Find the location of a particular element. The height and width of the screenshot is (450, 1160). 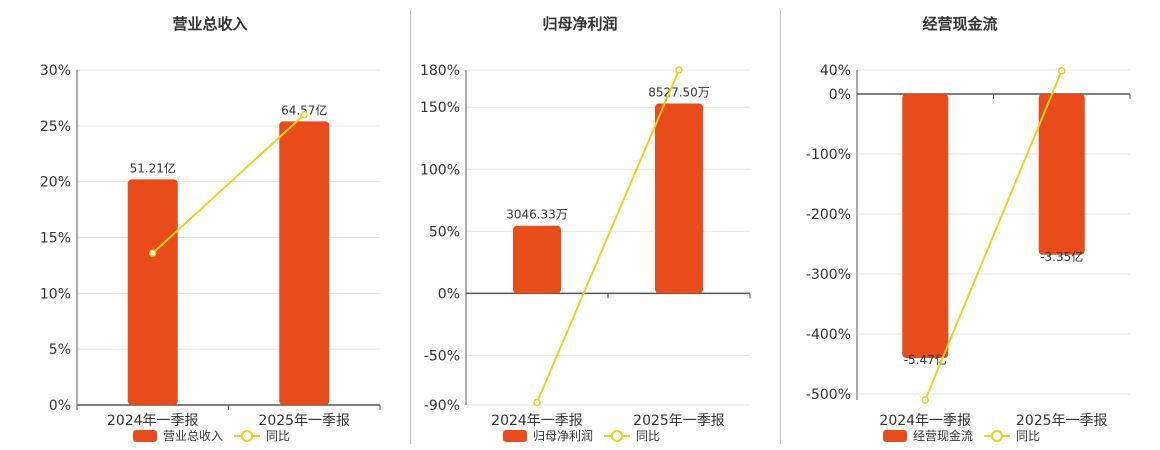

chart-title: 归母净利润 is located at coordinates (579, 24).